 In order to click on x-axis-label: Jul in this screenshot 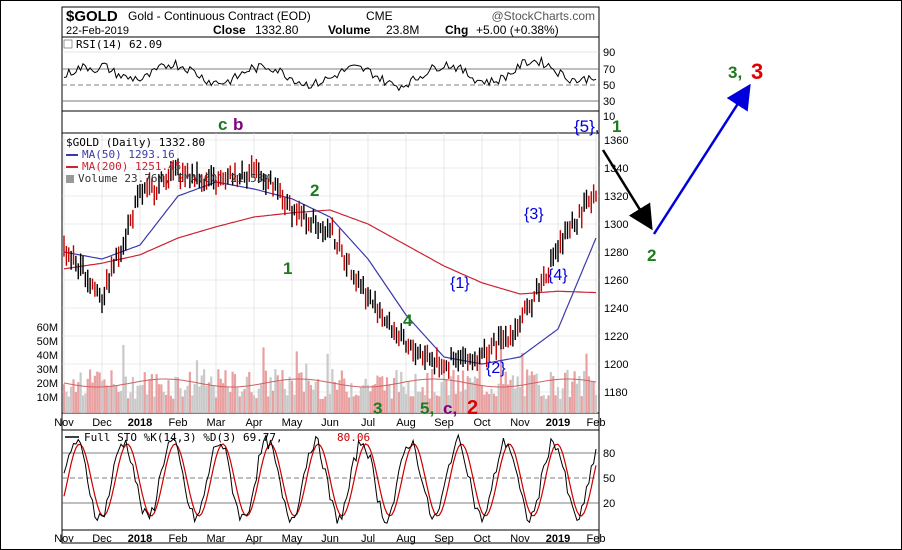, I will do `click(368, 423)`.